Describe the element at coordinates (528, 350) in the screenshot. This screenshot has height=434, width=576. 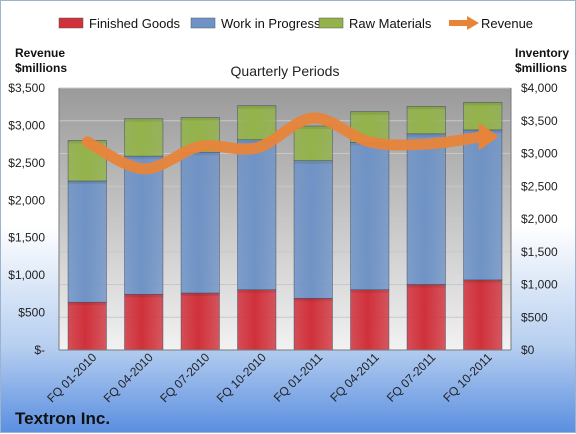
I see `right-y-tick-label: $0` at that location.